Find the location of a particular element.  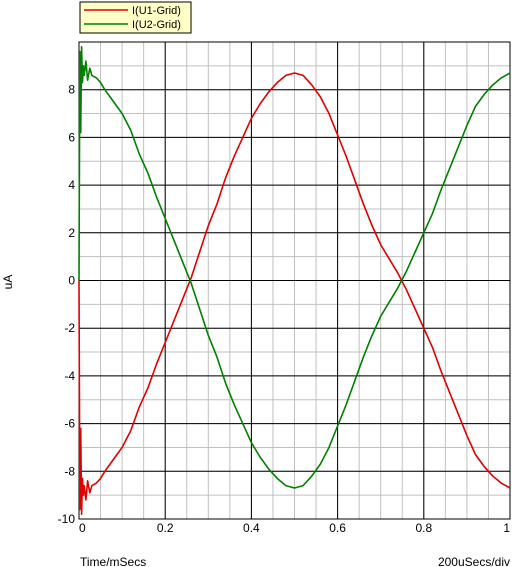

legend-label-u1: I(U1-Grid) is located at coordinates (156, 11).